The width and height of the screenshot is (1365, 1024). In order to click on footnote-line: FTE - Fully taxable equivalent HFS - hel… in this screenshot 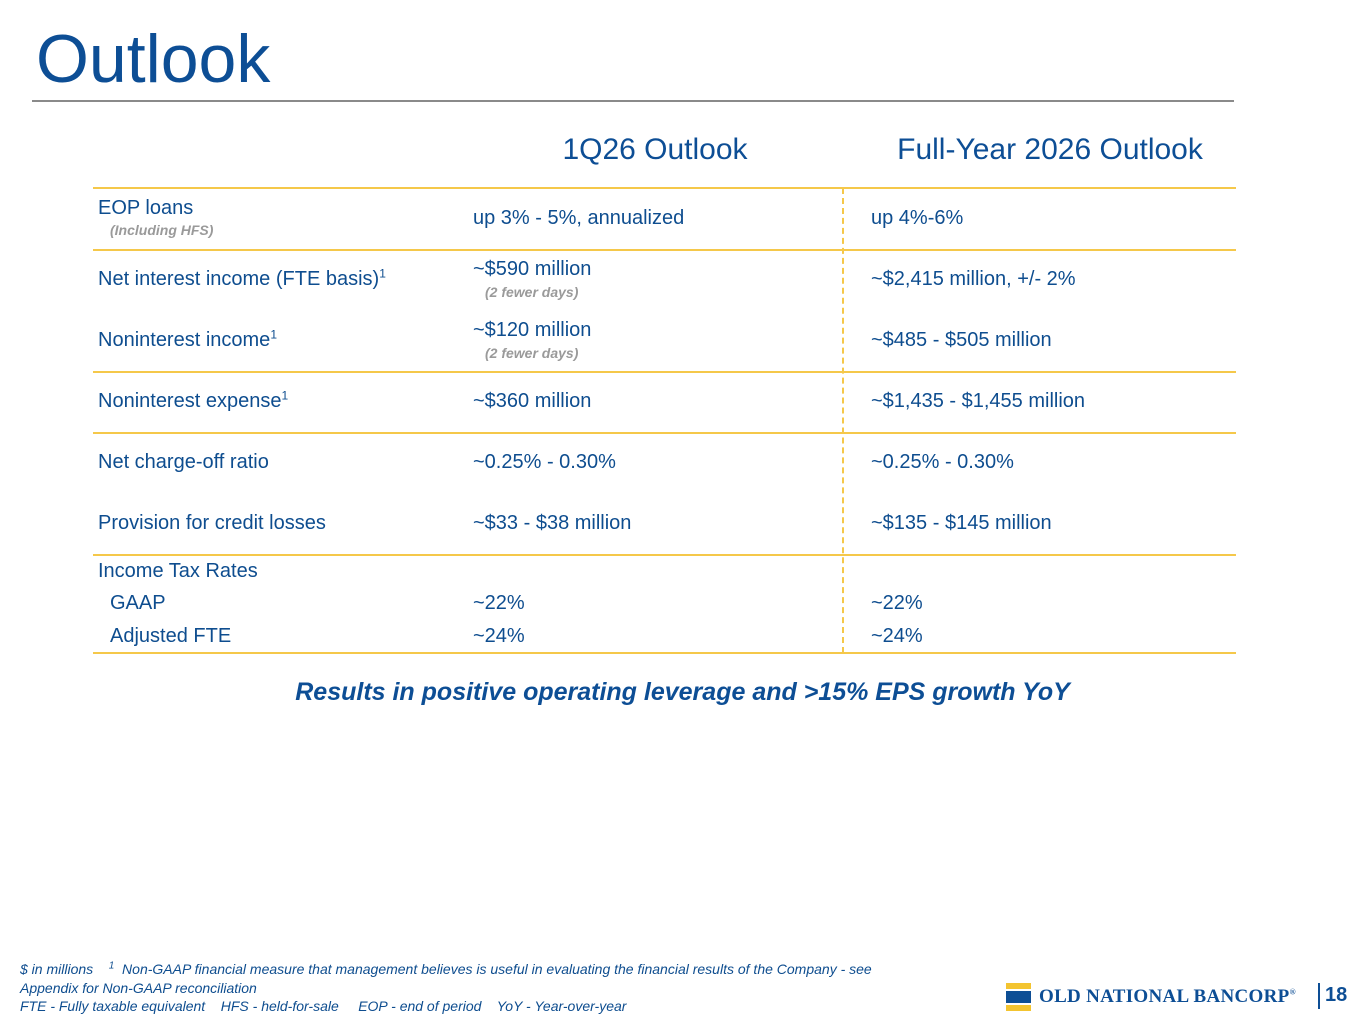, I will do `click(323, 1006)`.